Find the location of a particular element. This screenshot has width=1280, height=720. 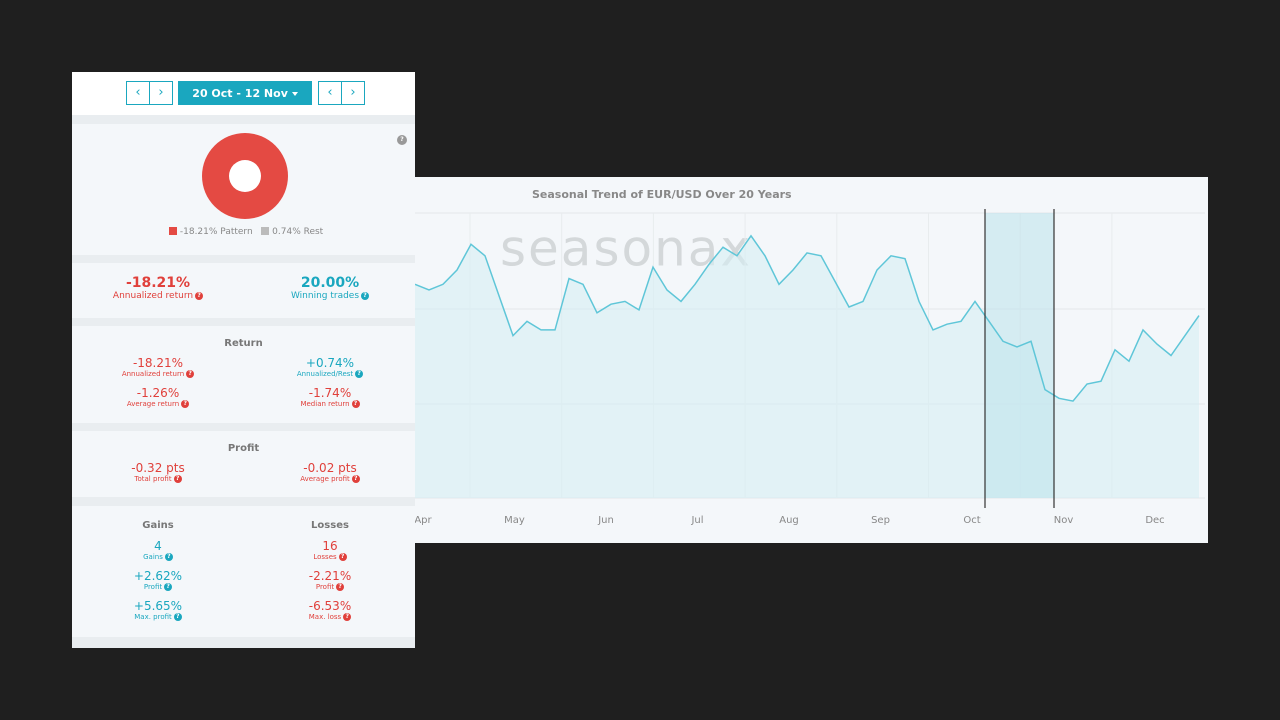

stat: +0.74% Annualized/Rest? is located at coordinates (330, 367).